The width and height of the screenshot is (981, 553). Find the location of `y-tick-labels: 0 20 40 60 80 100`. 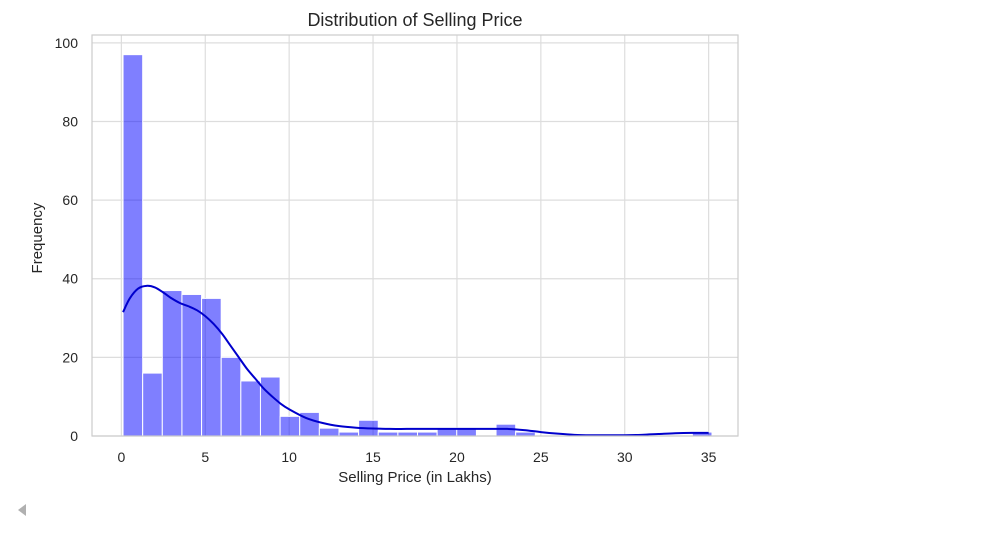

y-tick-labels: 0 20 40 60 80 100 is located at coordinates (67, 239).